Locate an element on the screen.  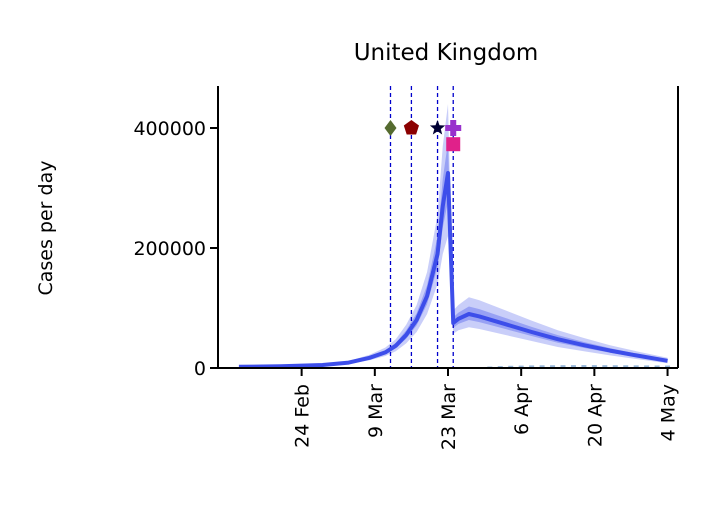
y-ticks: 0 200000 400000 is located at coordinates (175, 249).